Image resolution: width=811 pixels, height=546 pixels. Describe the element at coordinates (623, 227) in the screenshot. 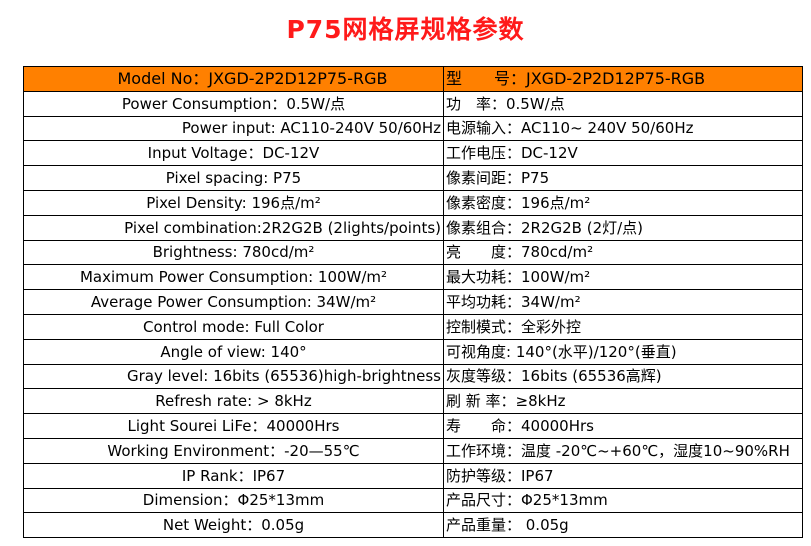

I see `spec-label-cn: 像素组合：2R2G2B (2灯/点)` at that location.